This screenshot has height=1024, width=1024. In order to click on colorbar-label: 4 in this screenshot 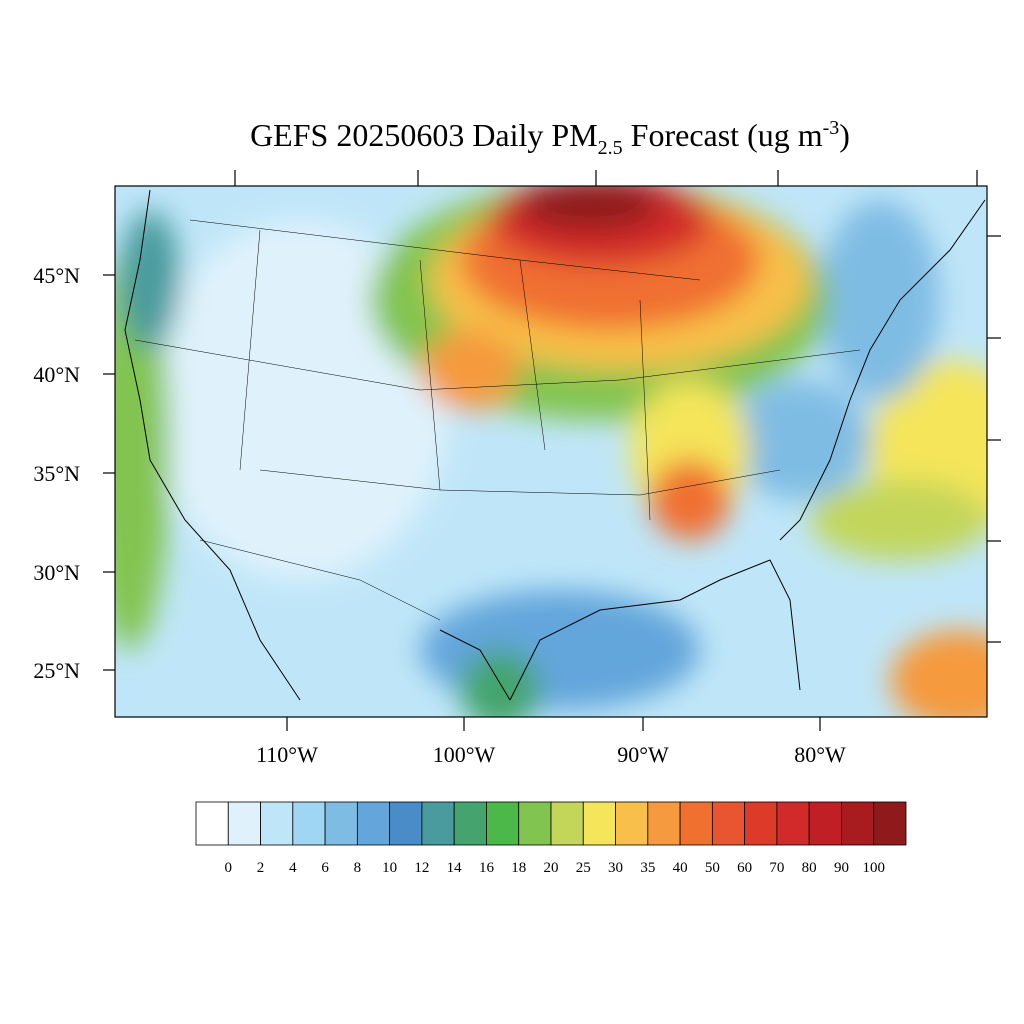, I will do `click(293, 868)`.